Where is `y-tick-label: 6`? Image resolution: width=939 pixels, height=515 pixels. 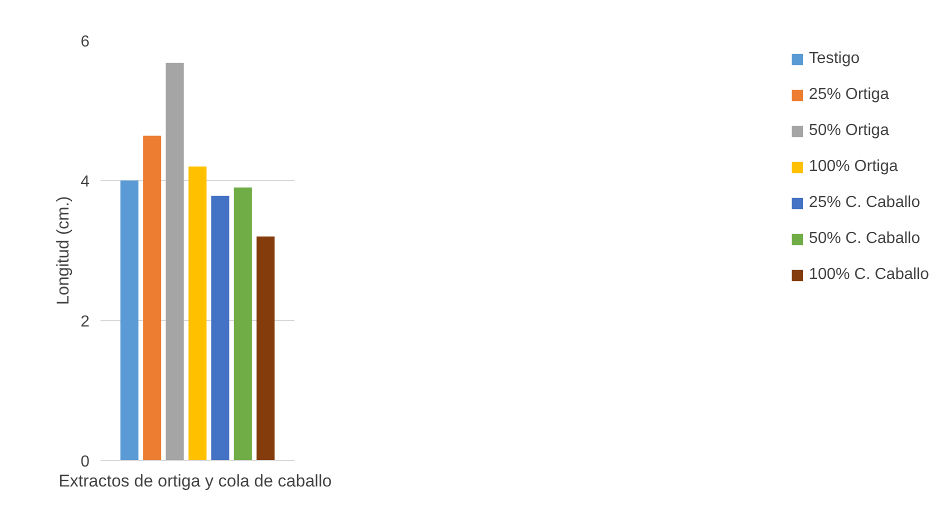 y-tick-label: 6 is located at coordinates (85, 42).